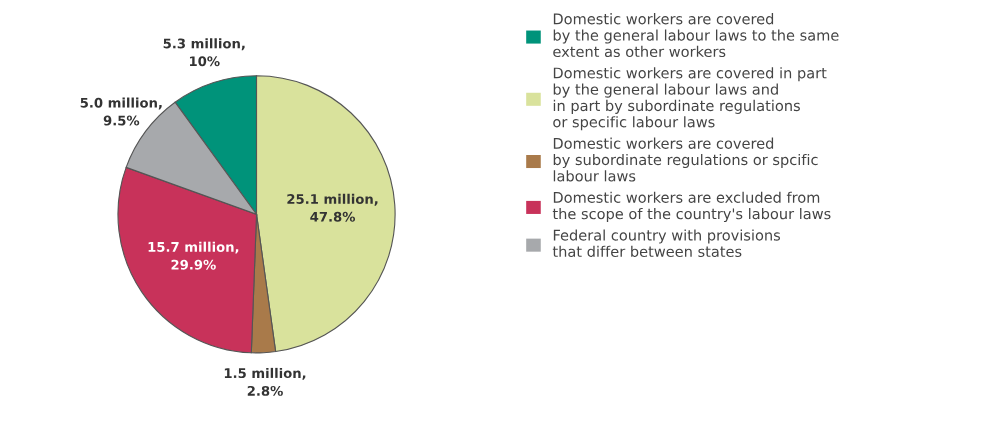 The width and height of the screenshot is (1006, 427). What do you see at coordinates (265, 381) in the screenshot?
I see `data-label: 1.5 million, 2.8%` at bounding box center [265, 381].